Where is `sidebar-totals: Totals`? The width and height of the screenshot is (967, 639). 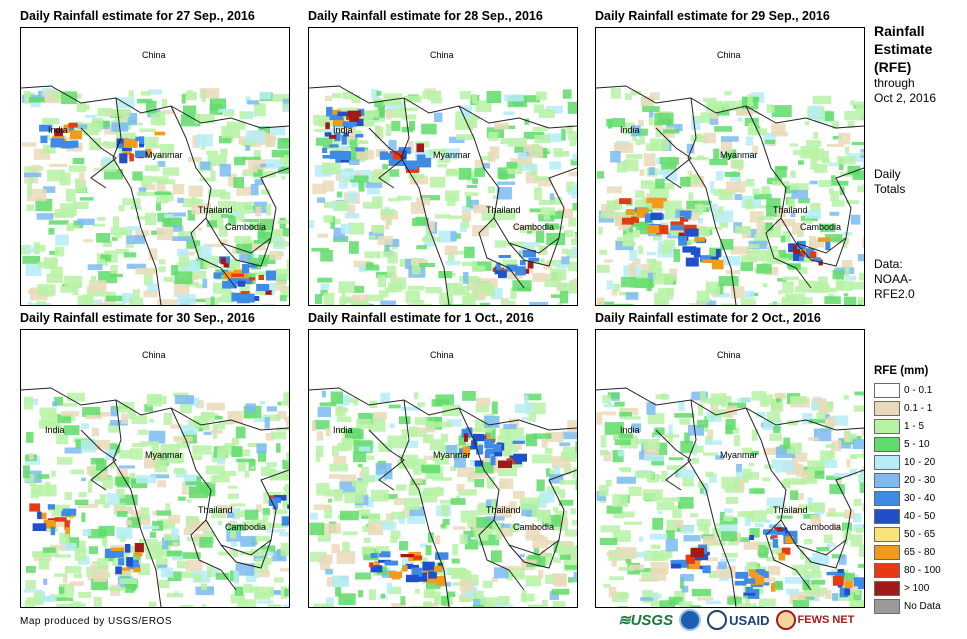 sidebar-totals: Totals is located at coordinates (890, 189).